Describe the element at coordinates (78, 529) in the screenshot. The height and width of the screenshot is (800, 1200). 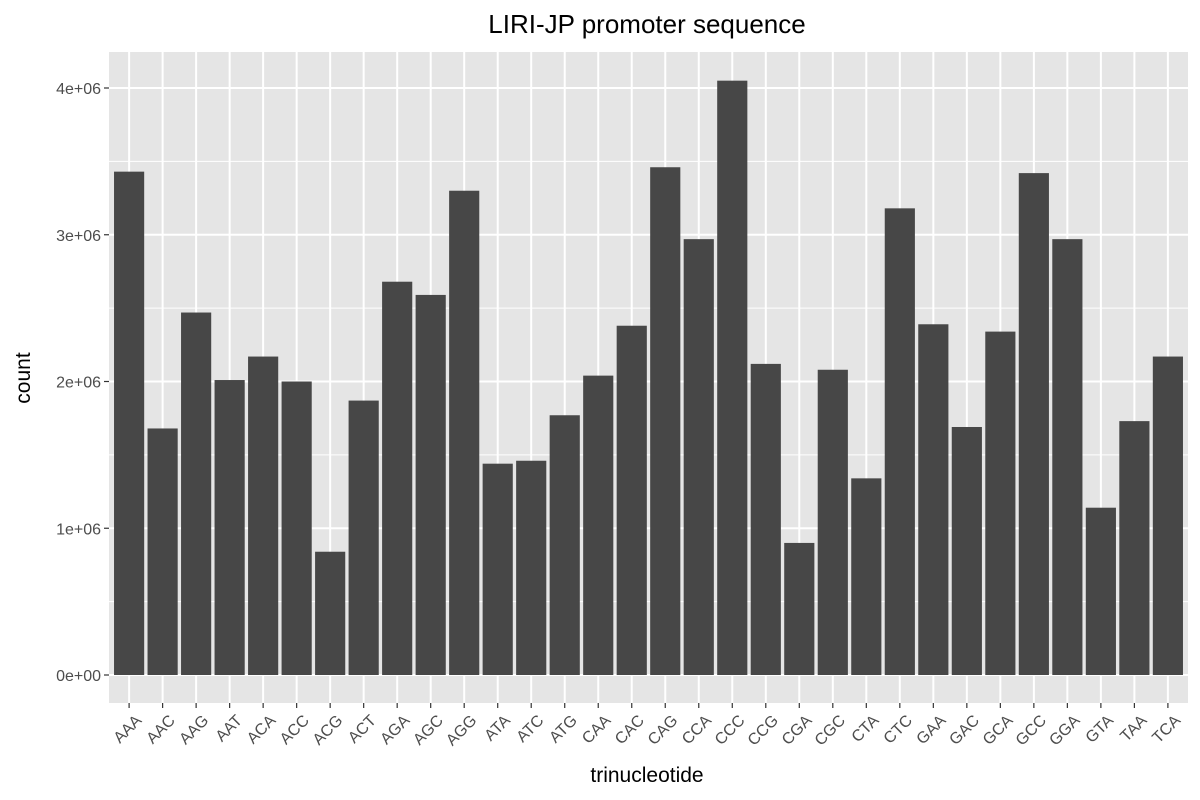
I see `y-tick-label: 1e+06` at that location.